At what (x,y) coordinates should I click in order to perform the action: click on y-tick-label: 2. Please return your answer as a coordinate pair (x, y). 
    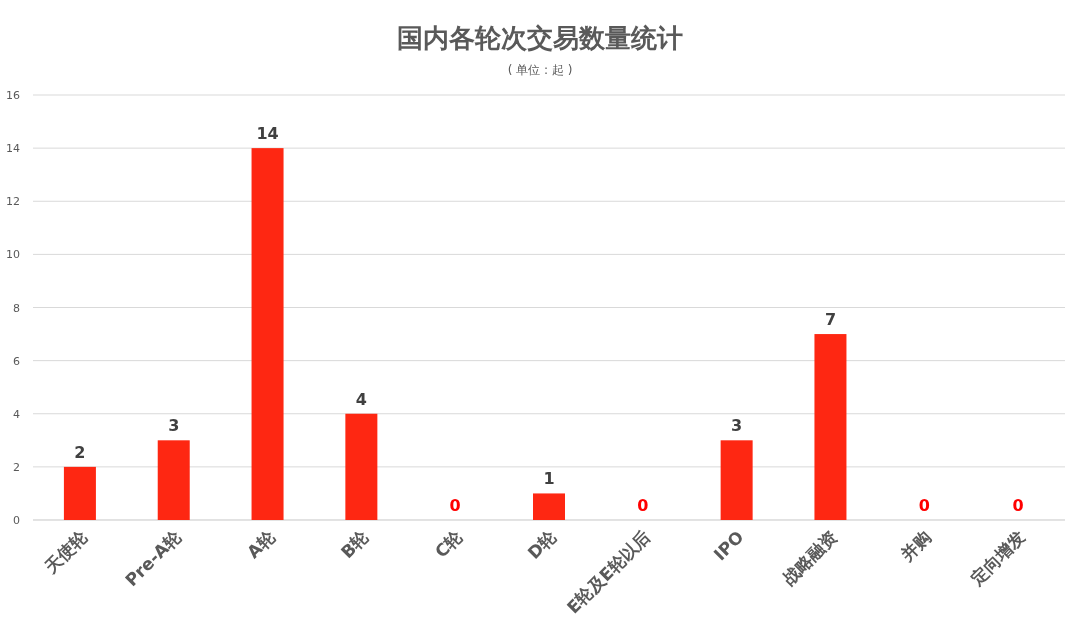
    Looking at the image, I should click on (16, 467).